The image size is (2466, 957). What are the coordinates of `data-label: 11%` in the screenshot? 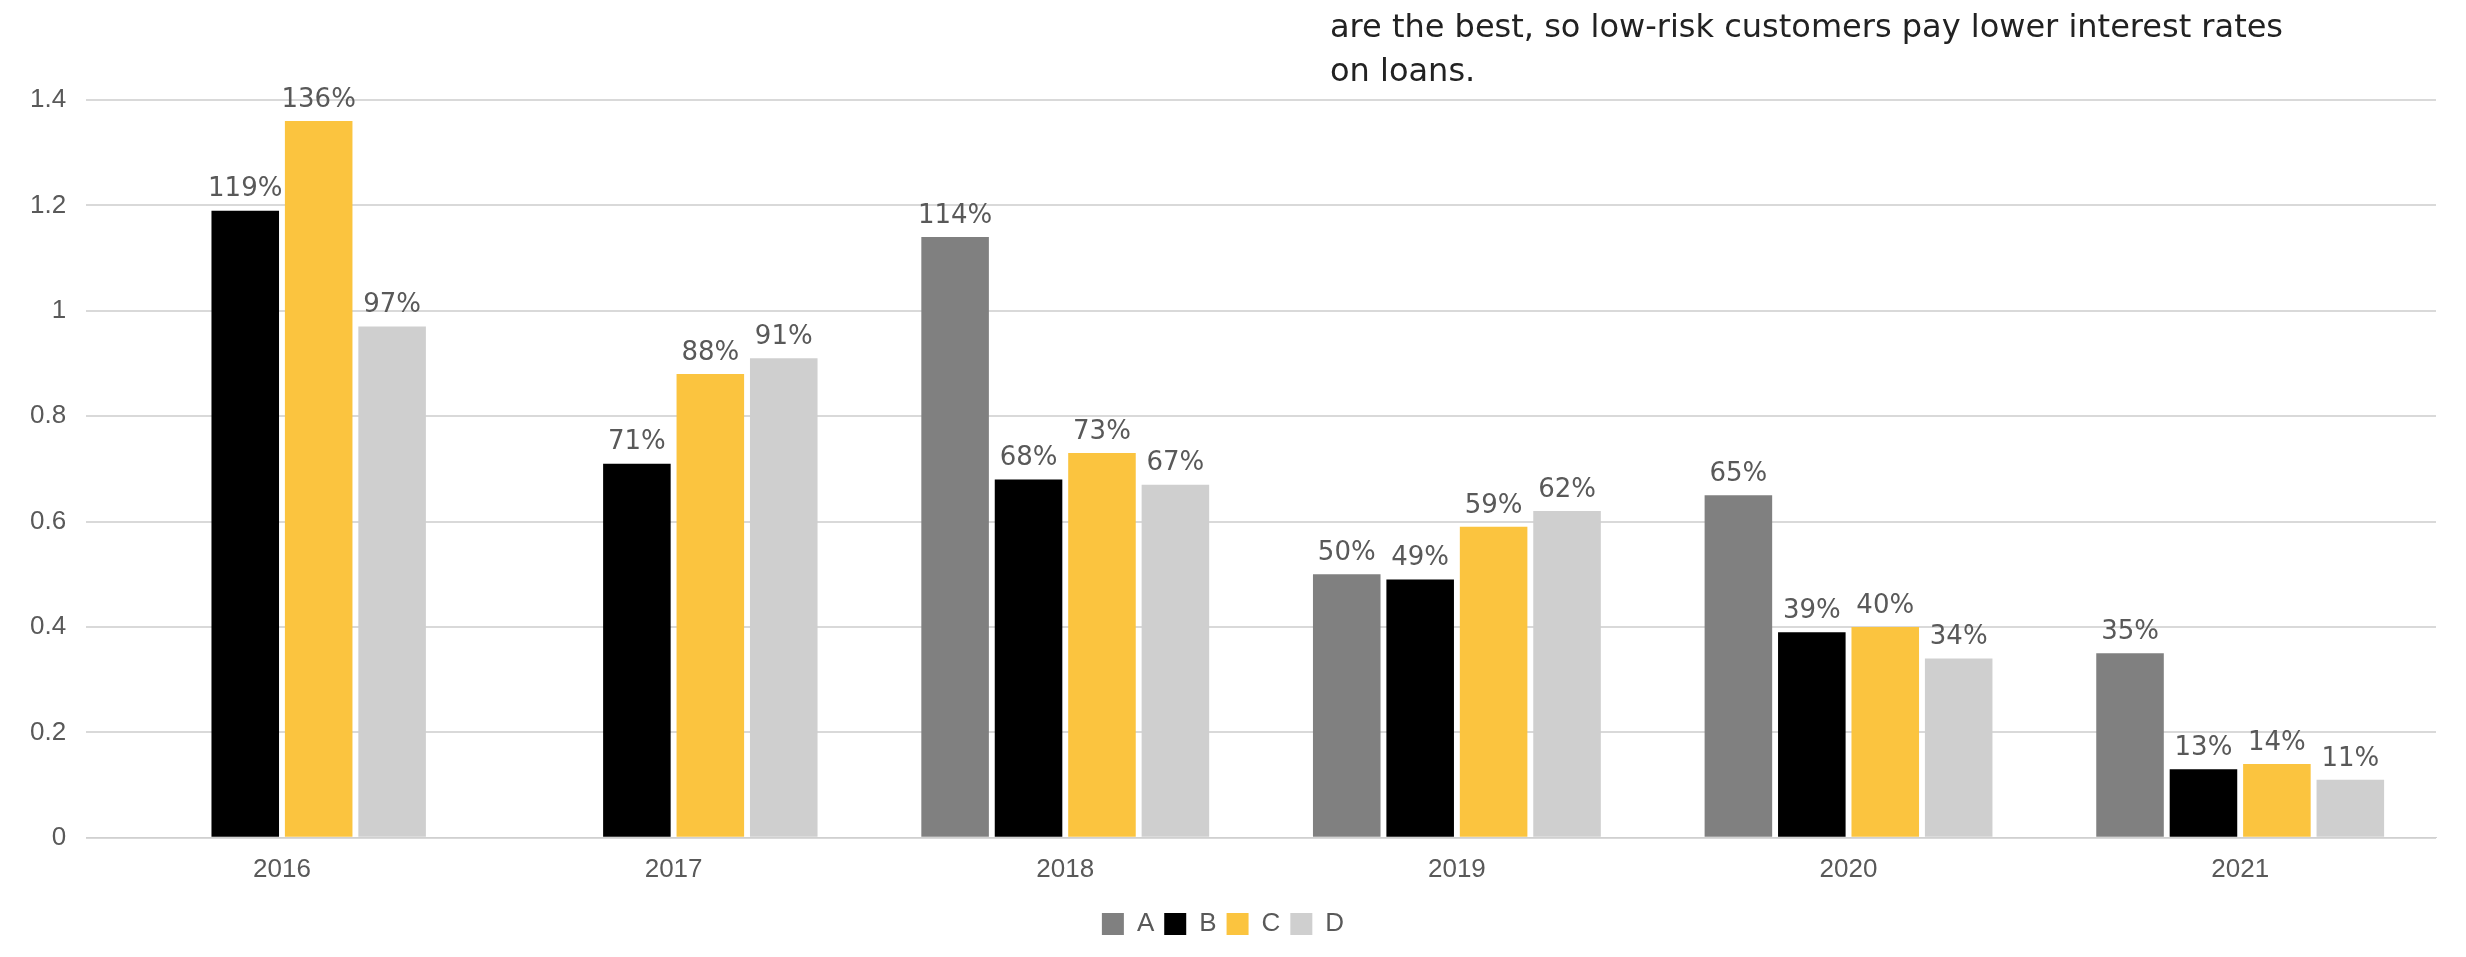 It's located at (2350, 756).